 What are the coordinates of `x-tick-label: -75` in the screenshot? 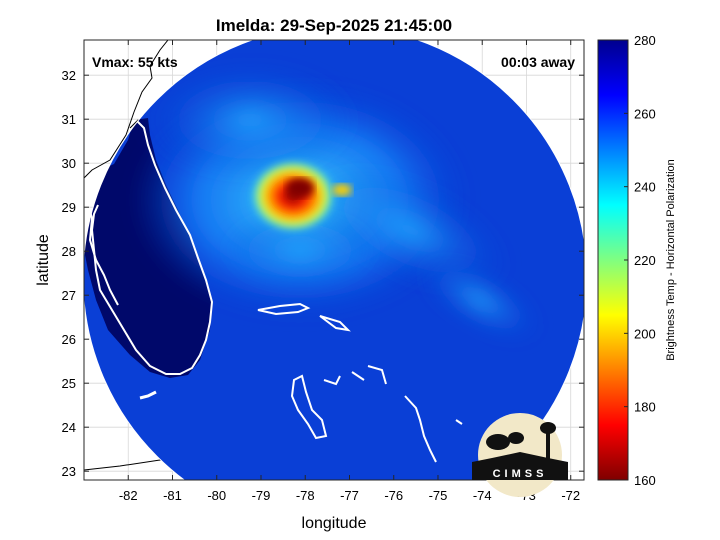 It's located at (438, 495).